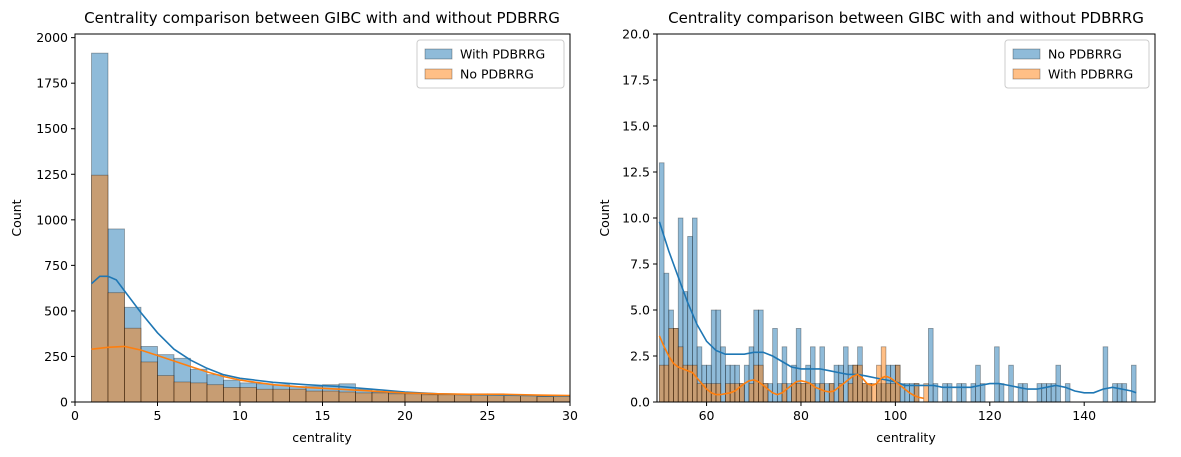 This screenshot has height=457, width=1181. I want to click on y-tick-label: 15.0, so click(636, 126).